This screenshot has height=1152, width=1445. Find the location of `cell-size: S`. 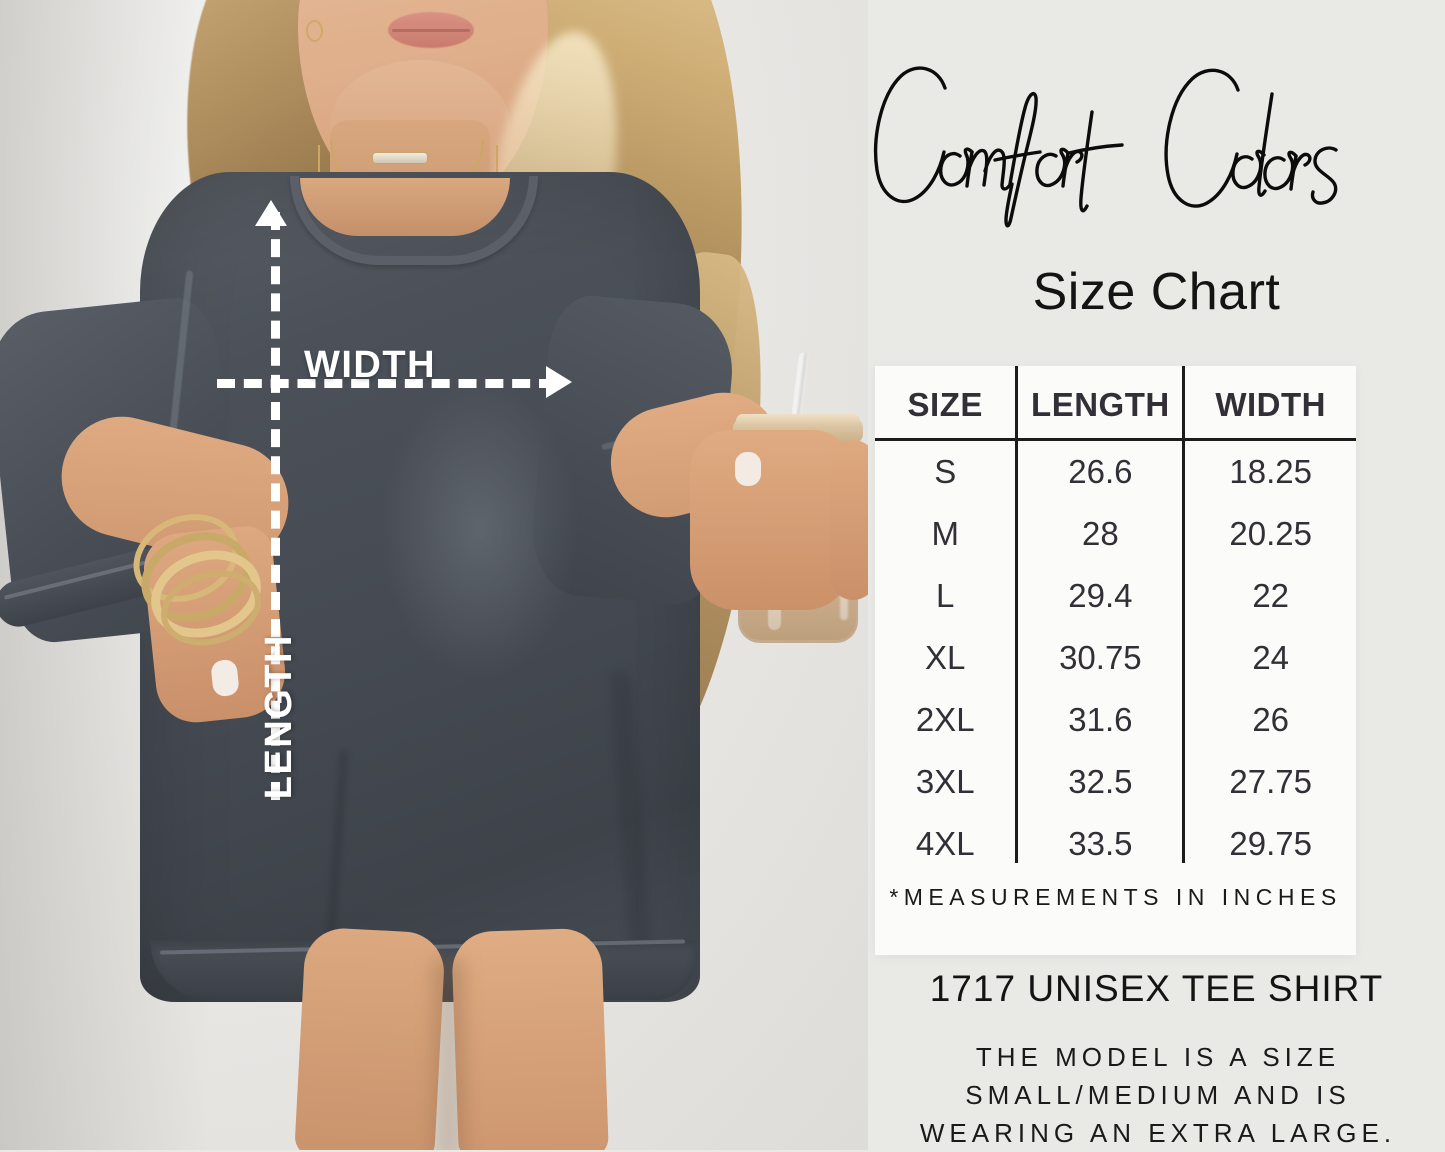

cell-size: S is located at coordinates (945, 471).